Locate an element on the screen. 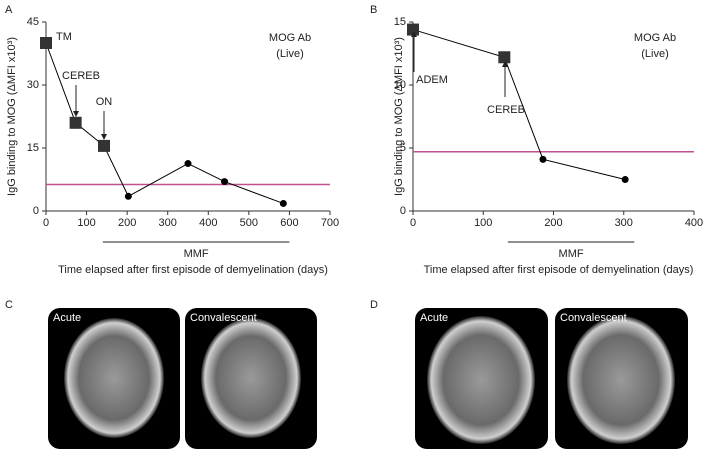  panel-label: A is located at coordinates (9, 10).